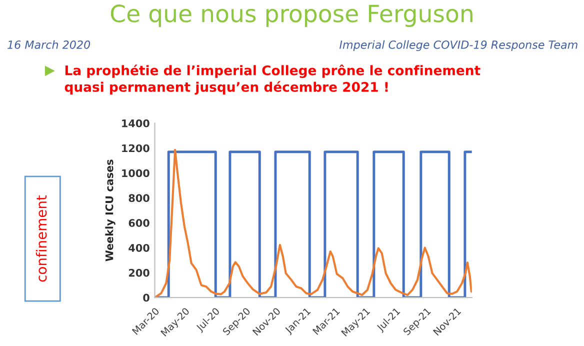 The height and width of the screenshot is (346, 584). I want to click on y-tick-label: 600, so click(139, 223).